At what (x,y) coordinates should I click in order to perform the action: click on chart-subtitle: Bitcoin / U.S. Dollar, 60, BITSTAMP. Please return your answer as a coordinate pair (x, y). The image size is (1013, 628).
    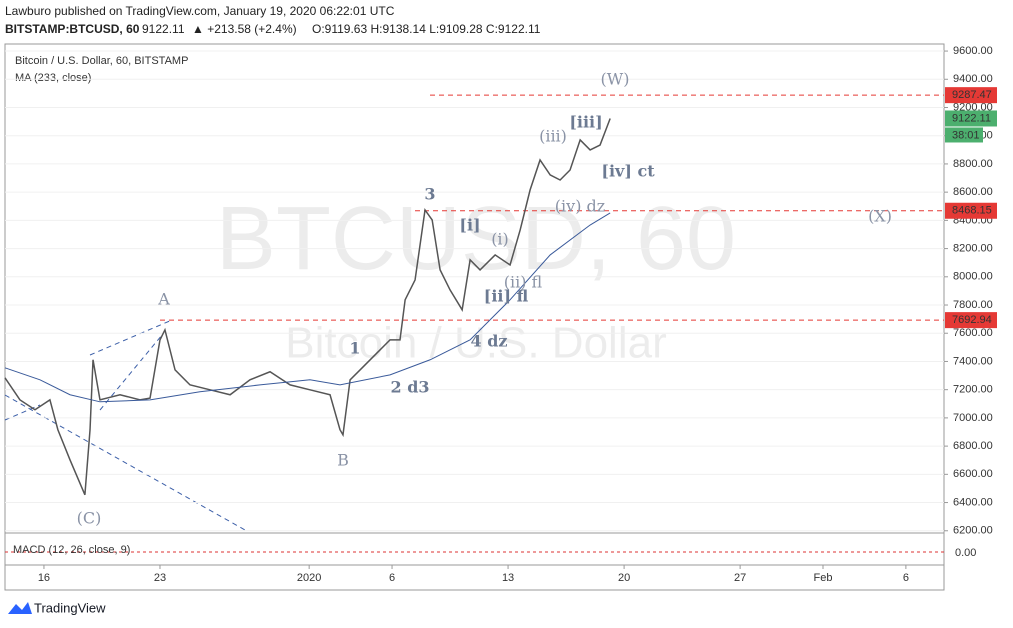
    Looking at the image, I should click on (101, 61).